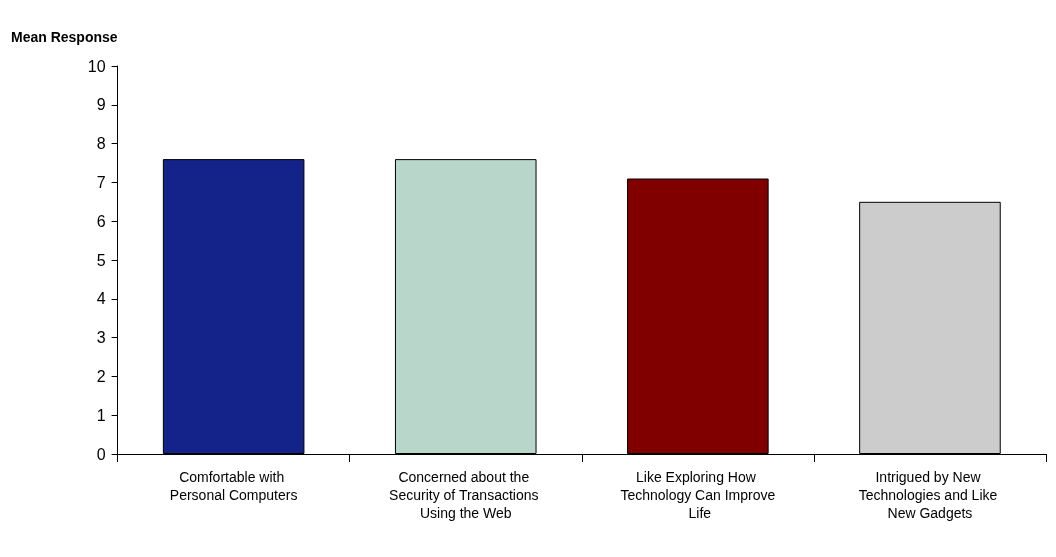 This screenshot has width=1056, height=557. What do you see at coordinates (64, 37) in the screenshot?
I see `y-axis-title: Mean Response` at bounding box center [64, 37].